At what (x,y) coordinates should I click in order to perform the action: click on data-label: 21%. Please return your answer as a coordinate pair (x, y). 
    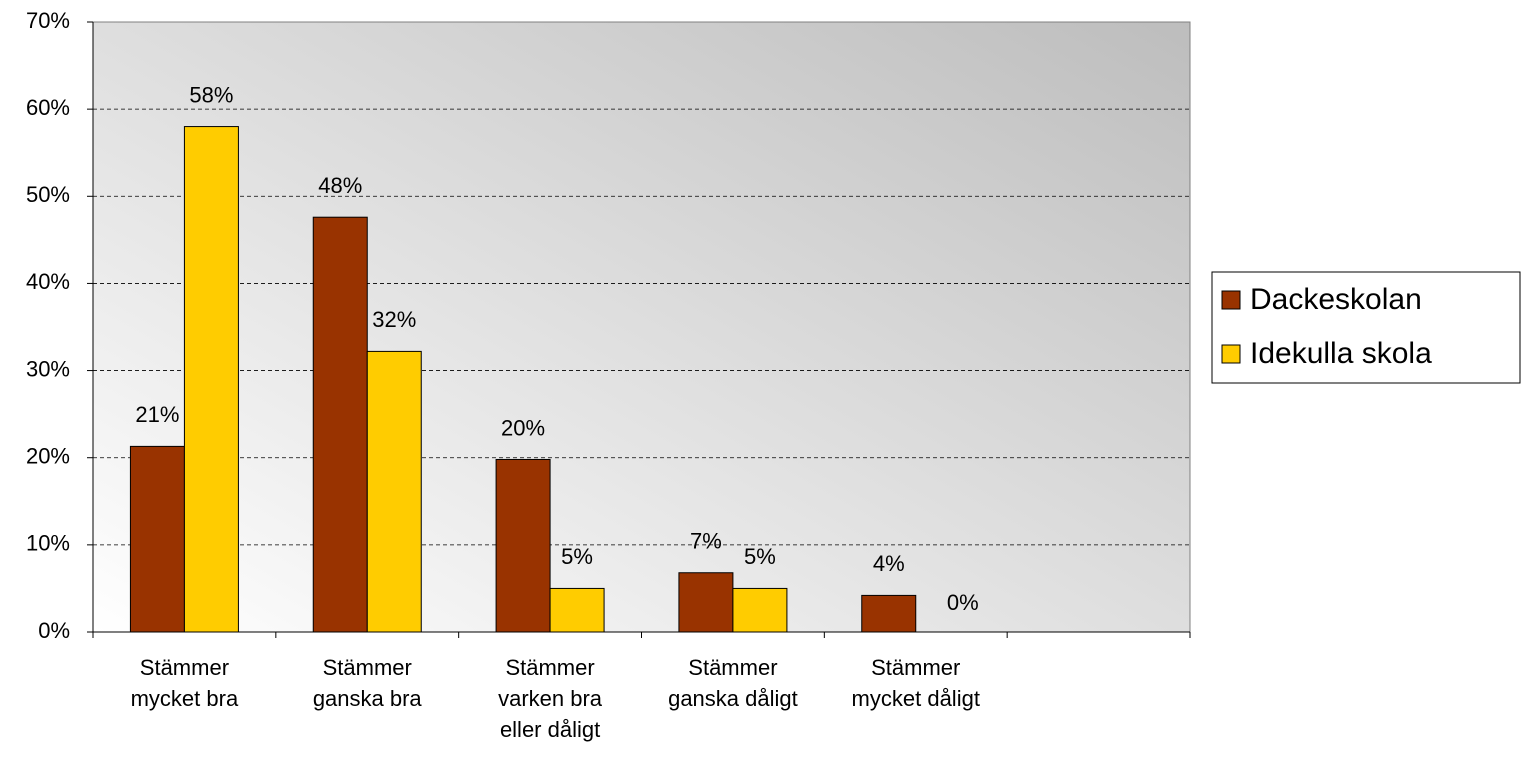
    Looking at the image, I should click on (157, 414).